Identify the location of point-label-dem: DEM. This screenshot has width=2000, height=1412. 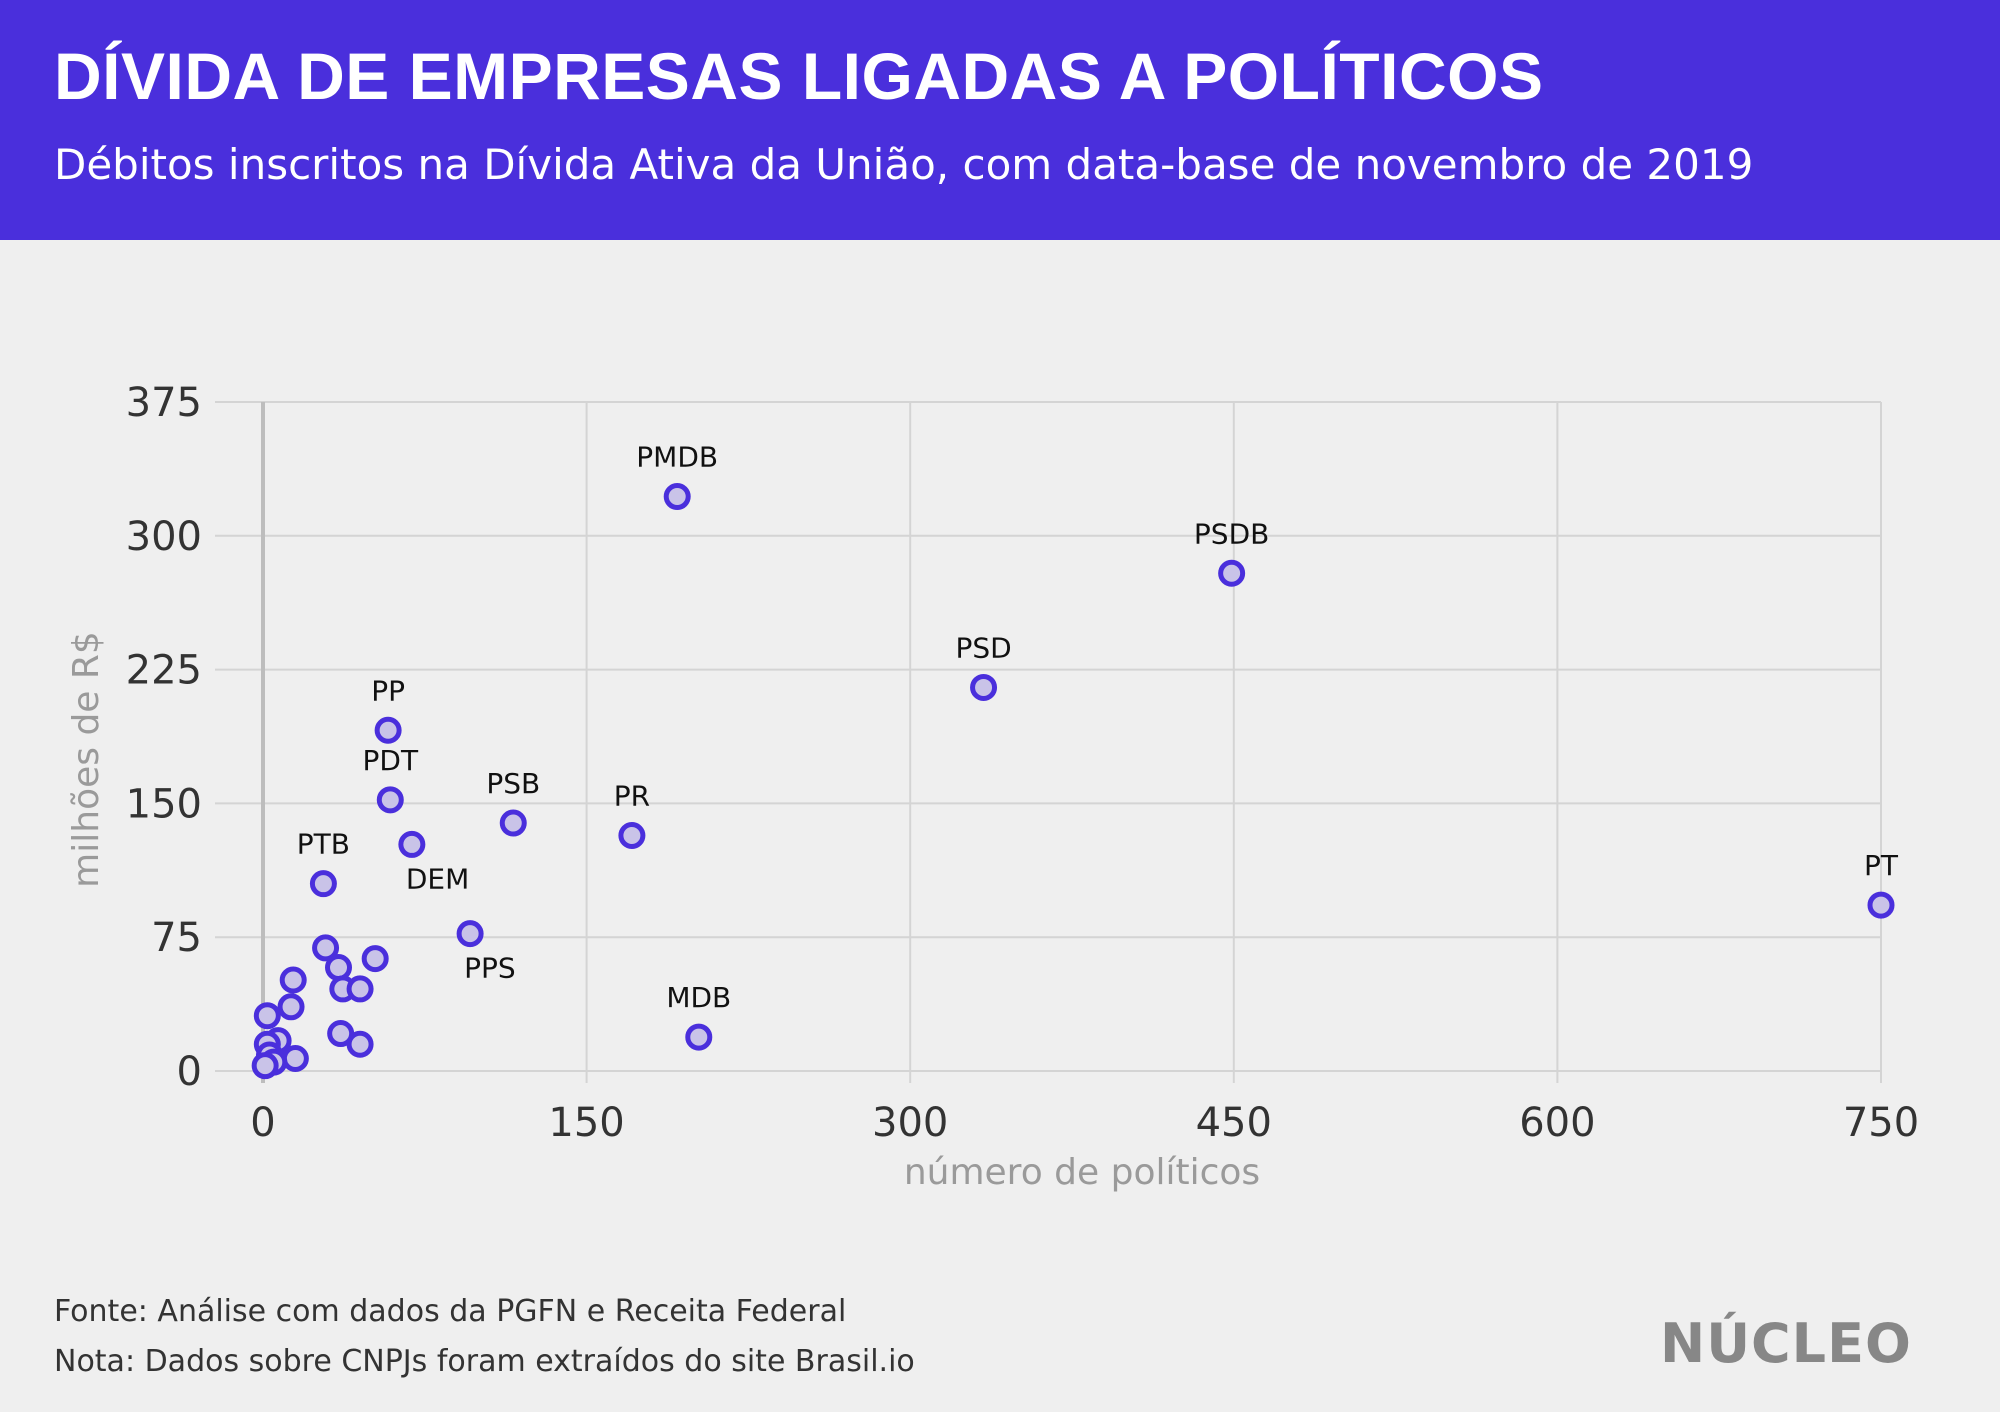
(437, 878).